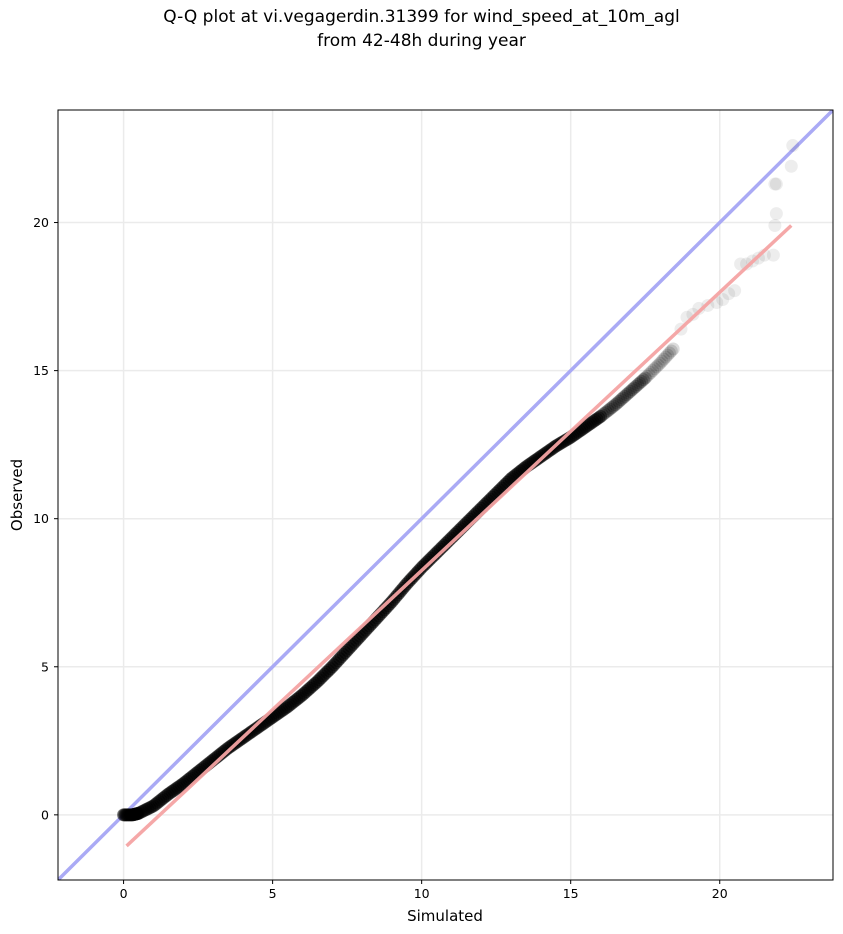 This screenshot has height=934, width=843. Describe the element at coordinates (41, 222) in the screenshot. I see `y-tick-label: 20` at that location.